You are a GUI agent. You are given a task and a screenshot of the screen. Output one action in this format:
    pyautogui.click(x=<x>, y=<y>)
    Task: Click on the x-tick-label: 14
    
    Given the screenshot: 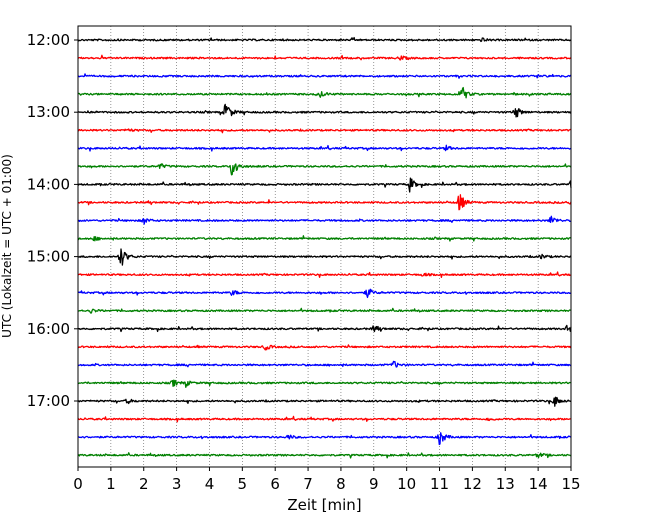 What is the action you would take?
    pyautogui.click(x=538, y=484)
    